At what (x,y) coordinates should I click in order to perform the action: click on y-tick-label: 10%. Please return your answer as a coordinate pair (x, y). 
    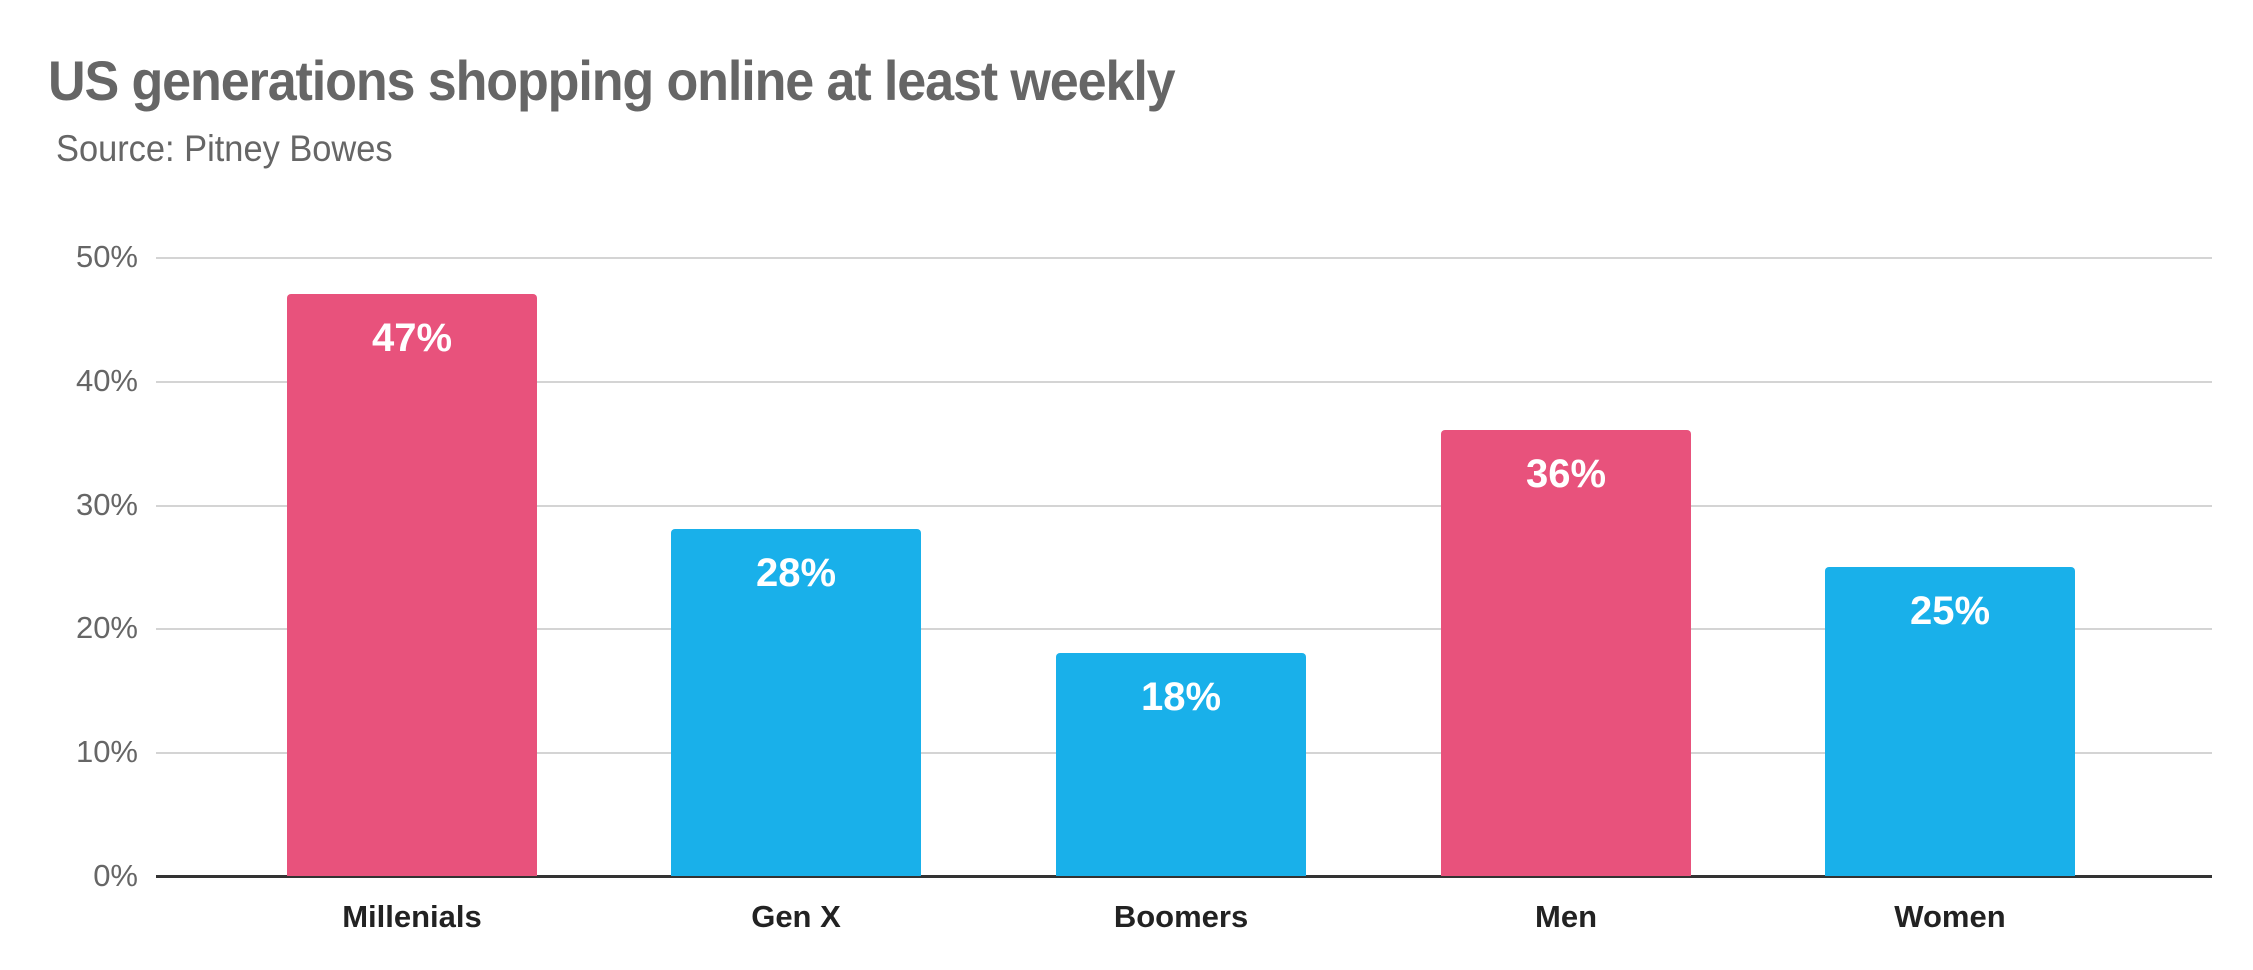
    Looking at the image, I should click on (106, 752).